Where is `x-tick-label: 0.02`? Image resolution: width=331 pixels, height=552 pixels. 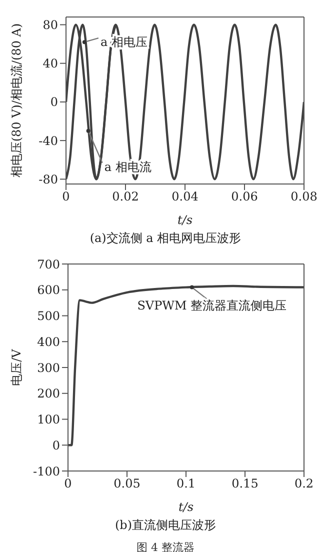
x-tick-label: 0.02 is located at coordinates (125, 197).